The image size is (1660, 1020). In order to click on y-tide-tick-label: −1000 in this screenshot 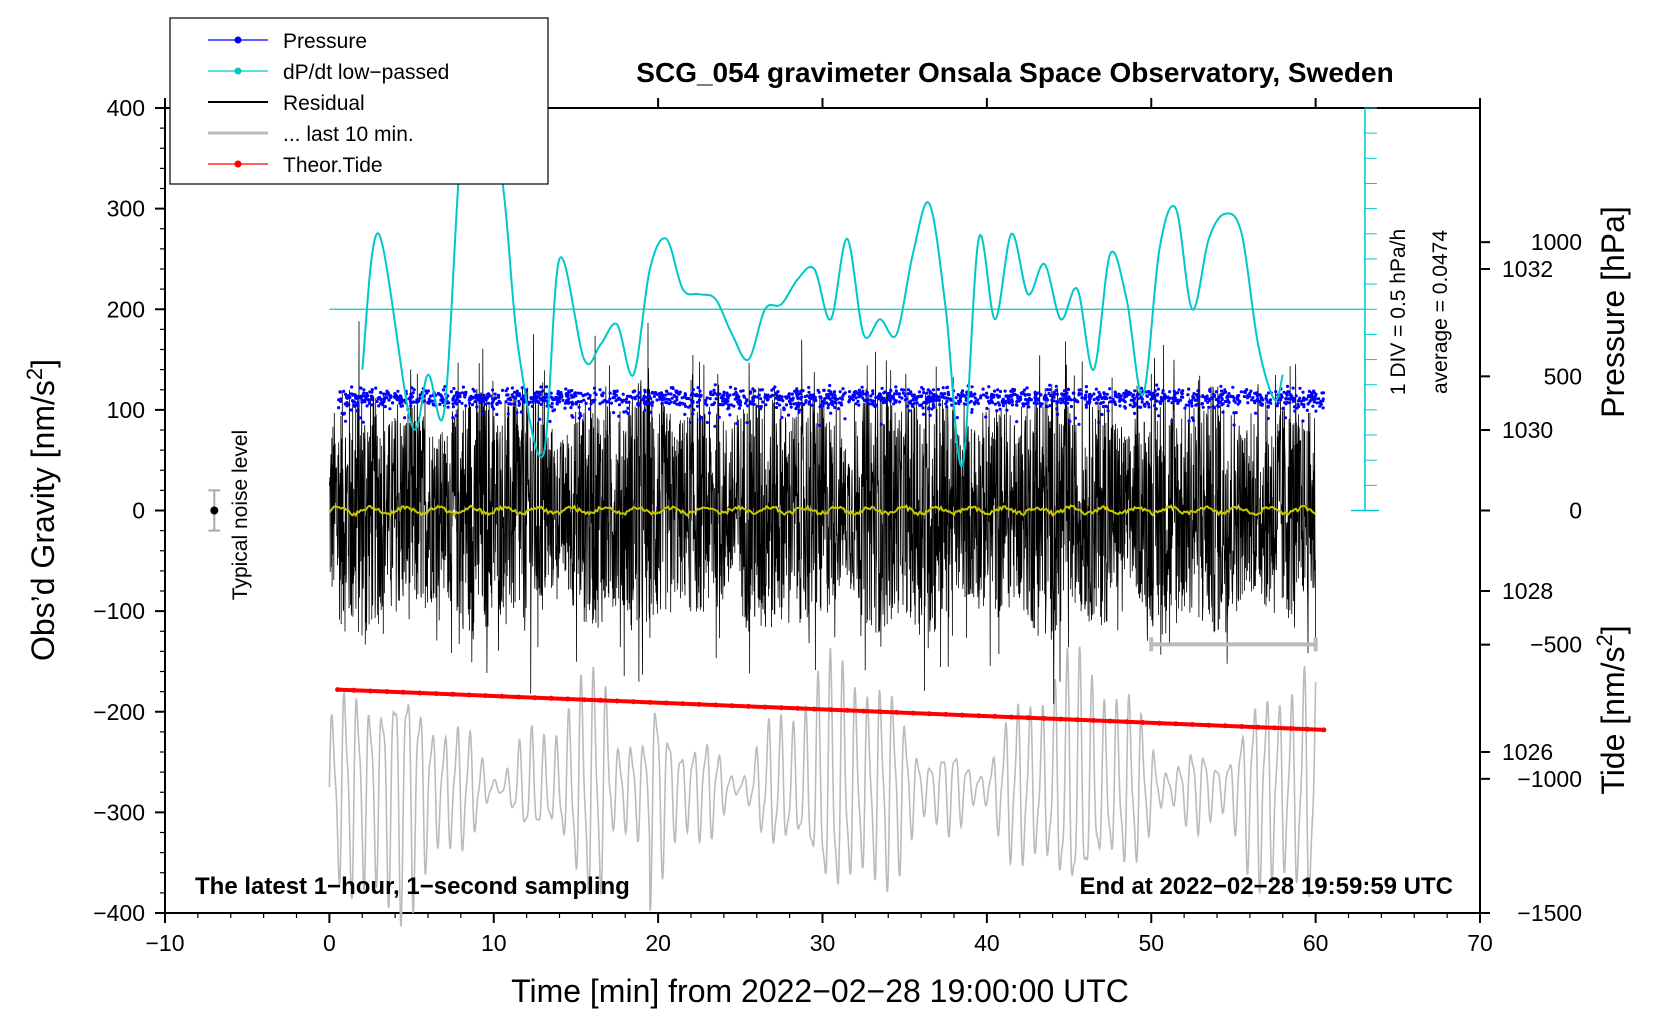, I will do `click(1549, 779)`.